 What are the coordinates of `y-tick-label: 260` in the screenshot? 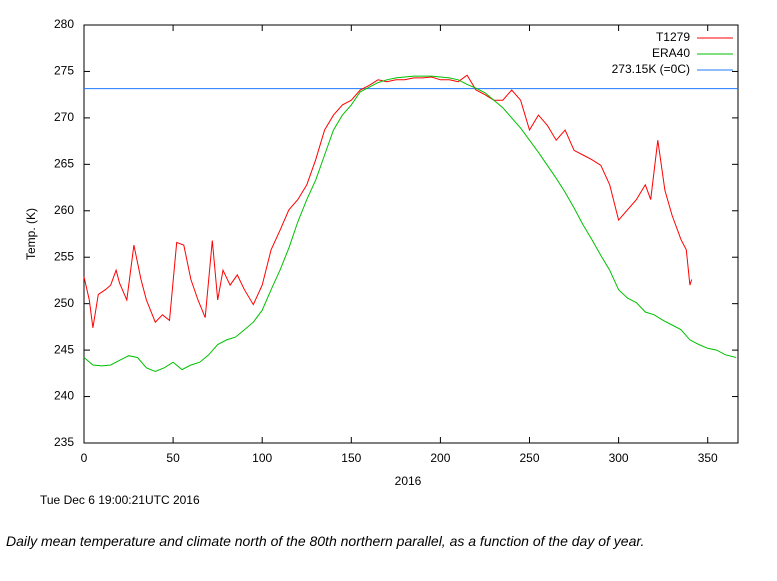 It's located at (64, 210).